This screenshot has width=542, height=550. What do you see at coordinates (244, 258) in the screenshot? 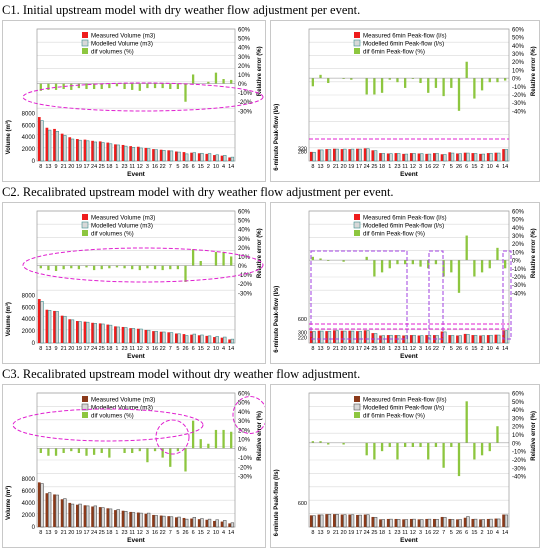
I see `y2-tick-label: 10%` at bounding box center [244, 258].